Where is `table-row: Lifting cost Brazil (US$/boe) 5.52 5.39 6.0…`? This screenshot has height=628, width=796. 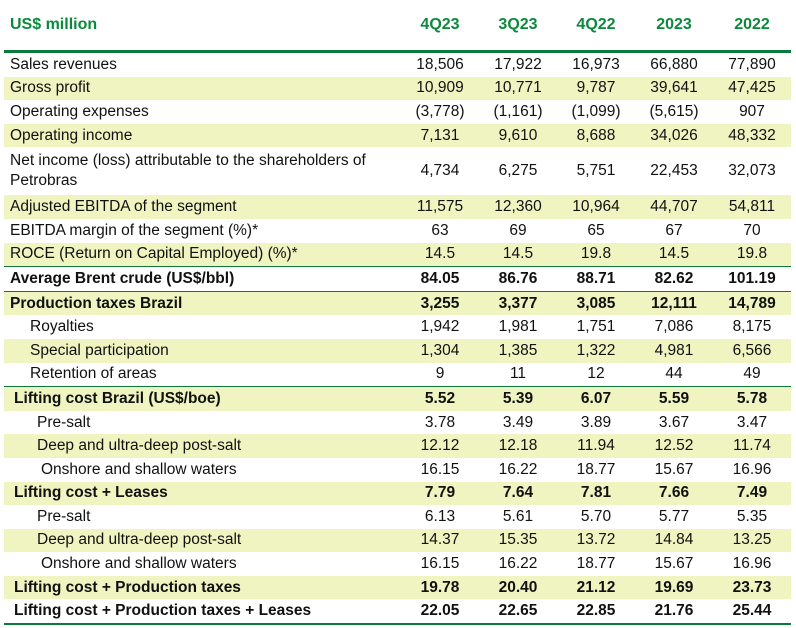
table-row: Lifting cost Brazil (US$/boe) 5.52 5.39 6.0… is located at coordinates (397, 398).